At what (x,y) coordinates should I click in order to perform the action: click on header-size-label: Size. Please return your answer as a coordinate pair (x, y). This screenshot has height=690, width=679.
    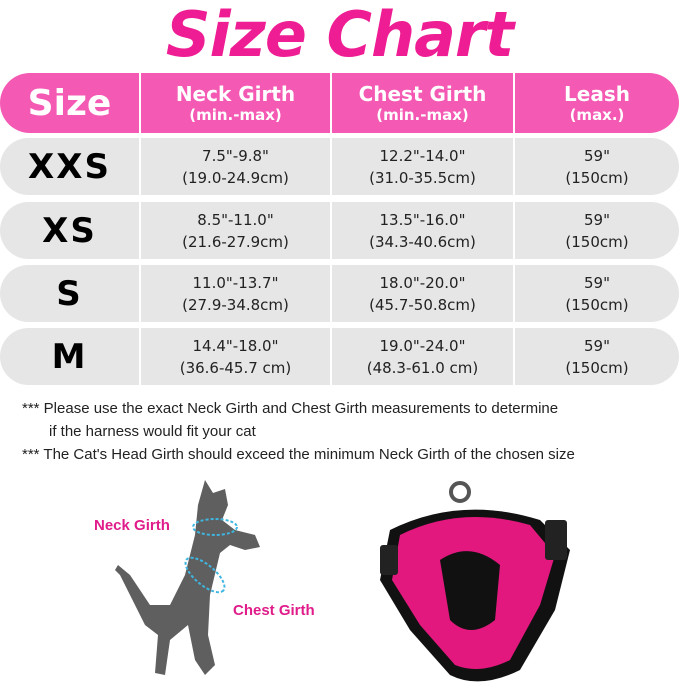
    Looking at the image, I should click on (69, 103).